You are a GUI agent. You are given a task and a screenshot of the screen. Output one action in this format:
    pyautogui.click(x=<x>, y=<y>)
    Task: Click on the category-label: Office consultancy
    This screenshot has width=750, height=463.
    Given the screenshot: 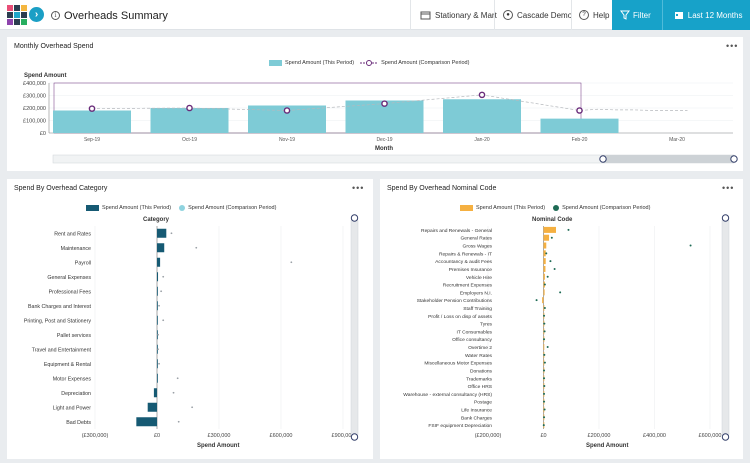 What is the action you would take?
    pyautogui.click(x=472, y=340)
    